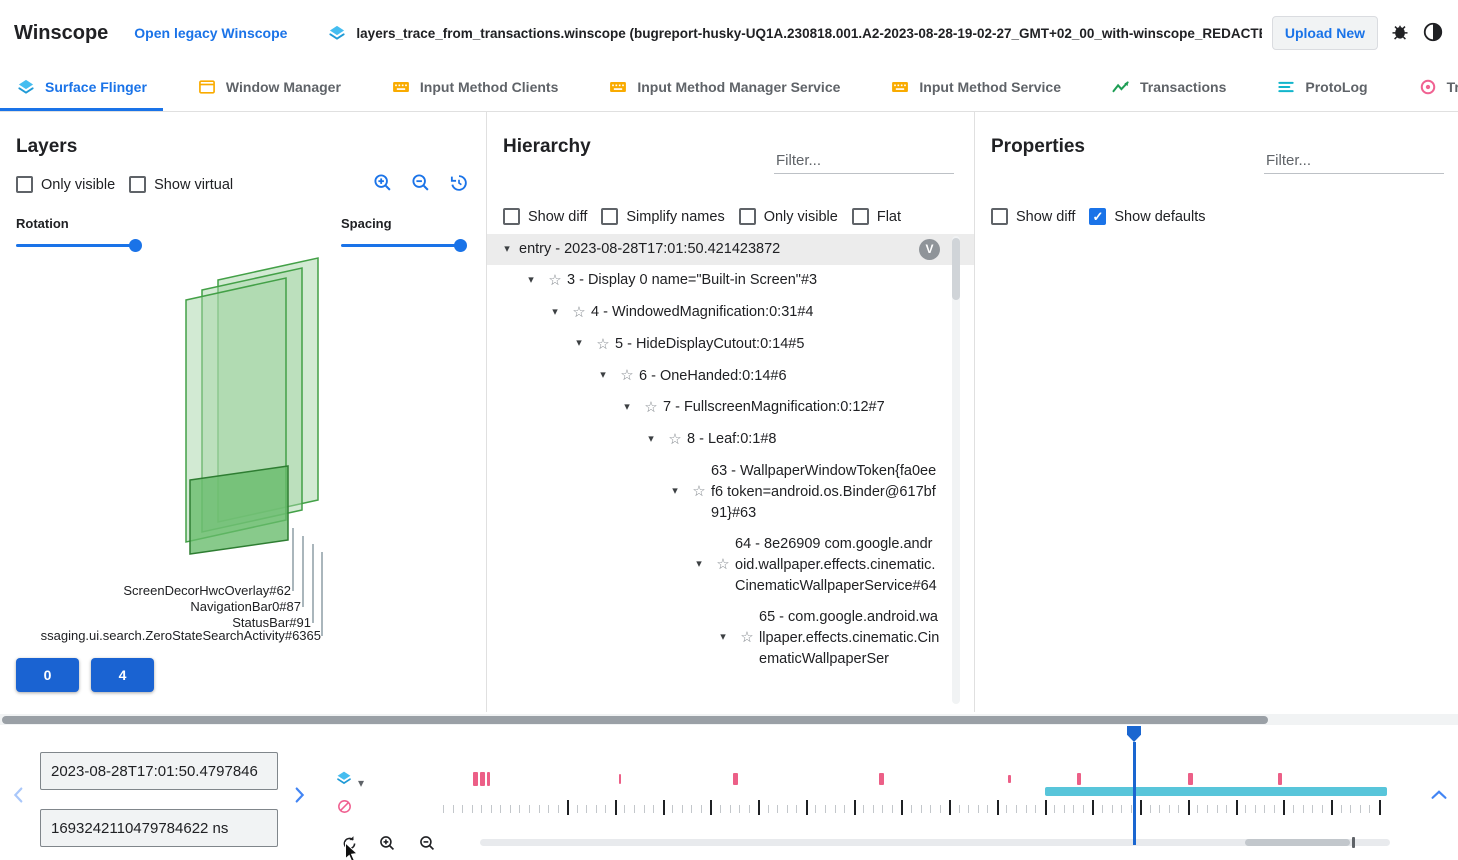 This screenshot has height=860, width=1458. I want to click on tree-node: ▾ ☆ 3 - Display 0 name="Built-in Screen"#3, so click(730, 281).